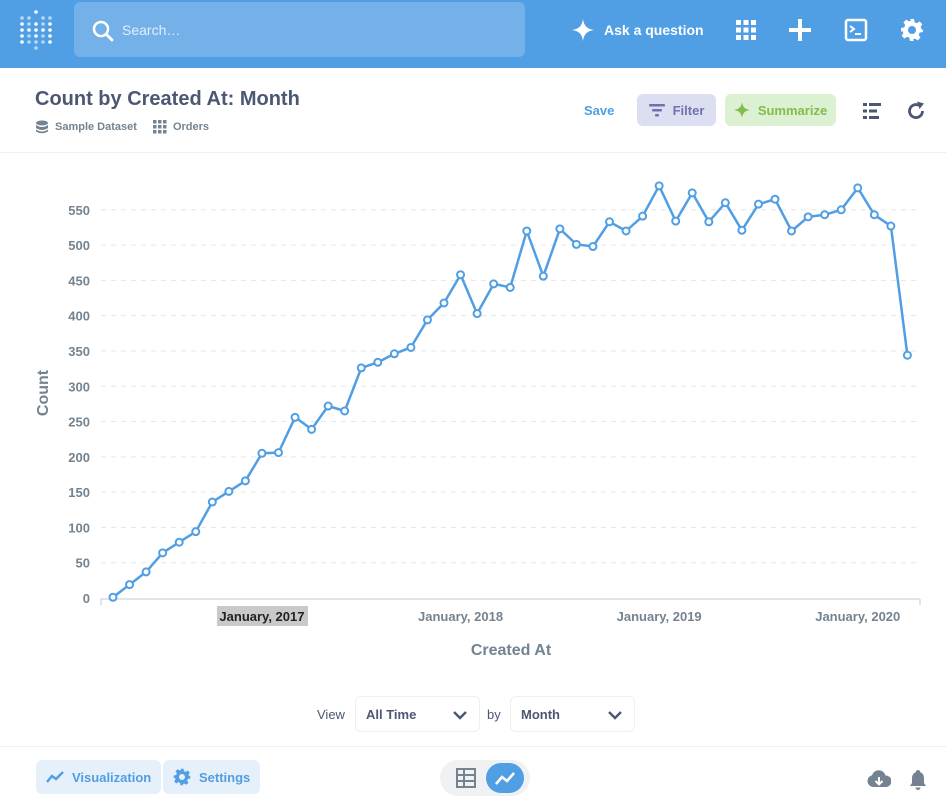 The image size is (946, 801). Describe the element at coordinates (391, 714) in the screenshot. I see `view-select-value: All Time` at that location.